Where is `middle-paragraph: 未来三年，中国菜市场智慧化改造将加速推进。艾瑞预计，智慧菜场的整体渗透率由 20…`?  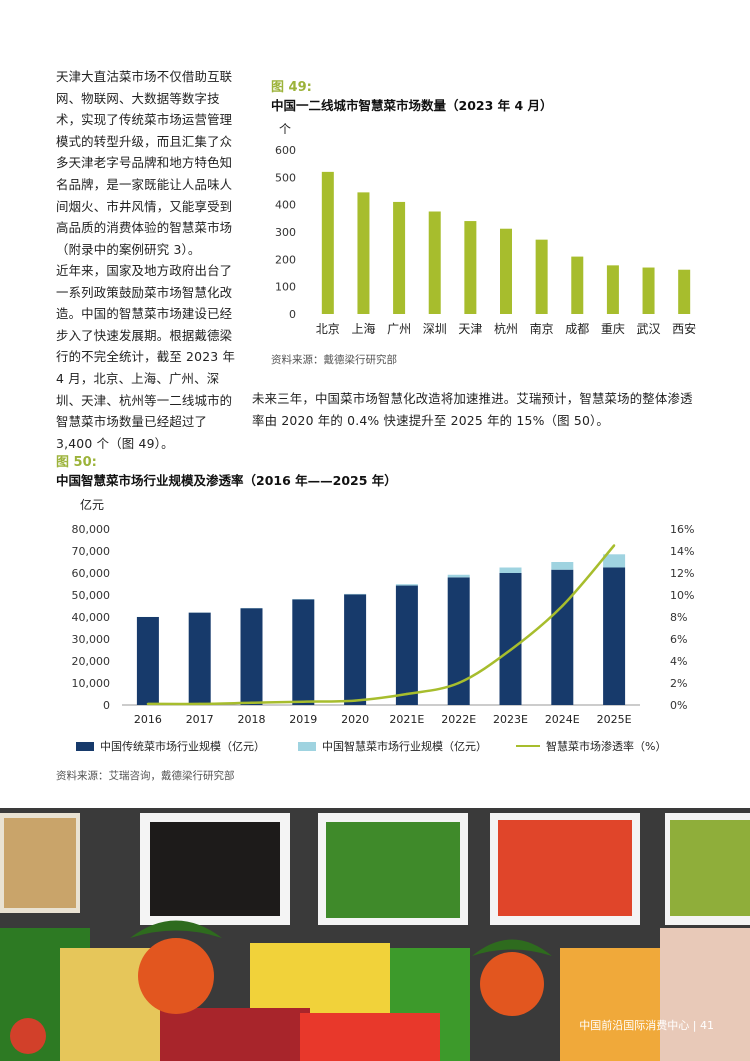 middle-paragraph: 未来三年，中国菜市场智慧化改造将加速推进。艾瑞预计，智慧菜场的整体渗透率由 20… is located at coordinates (472, 409).